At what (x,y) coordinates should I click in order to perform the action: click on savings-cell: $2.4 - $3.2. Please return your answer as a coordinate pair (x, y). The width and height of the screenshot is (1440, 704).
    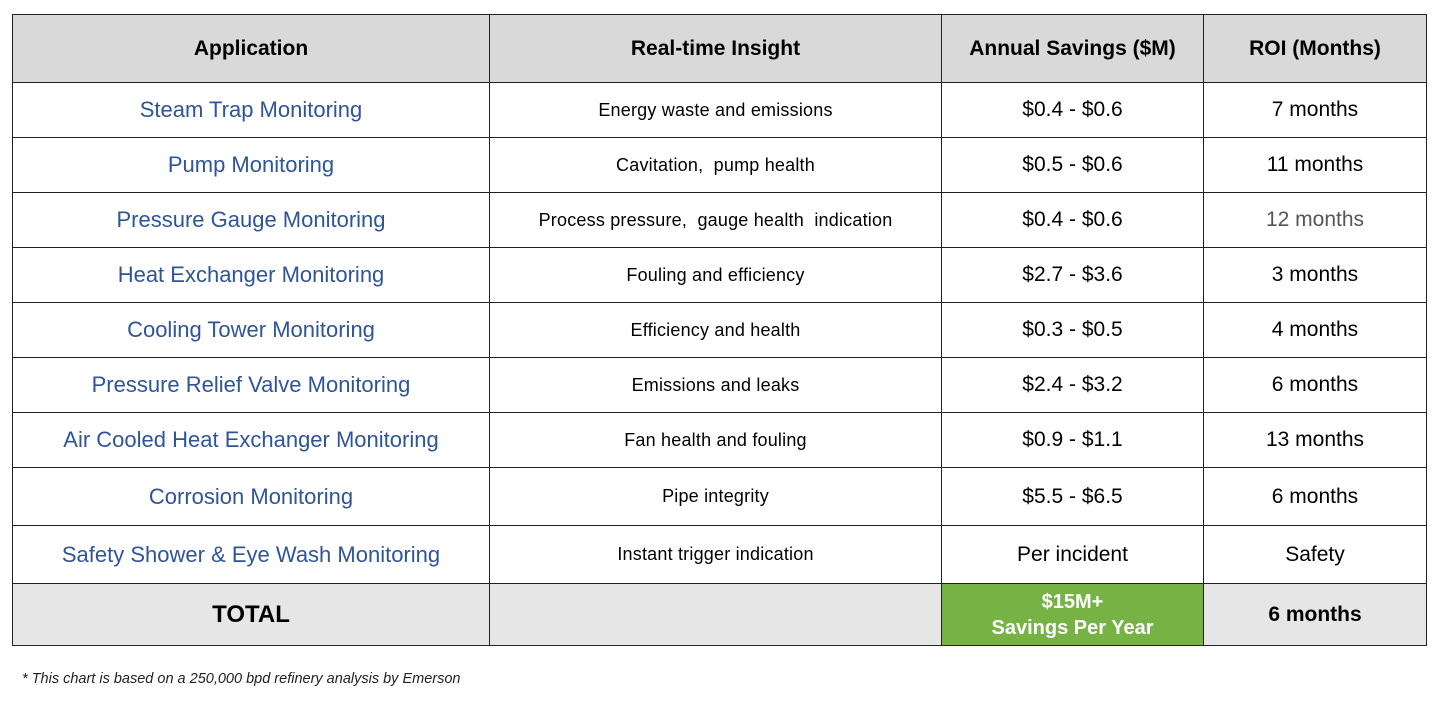
    Looking at the image, I should click on (1072, 385).